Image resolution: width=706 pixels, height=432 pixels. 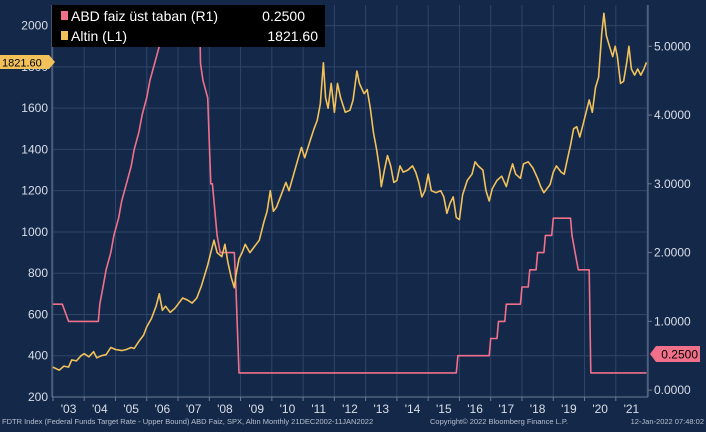 What do you see at coordinates (163, 409) in the screenshot?
I see `x-tick-label: '06` at bounding box center [163, 409].